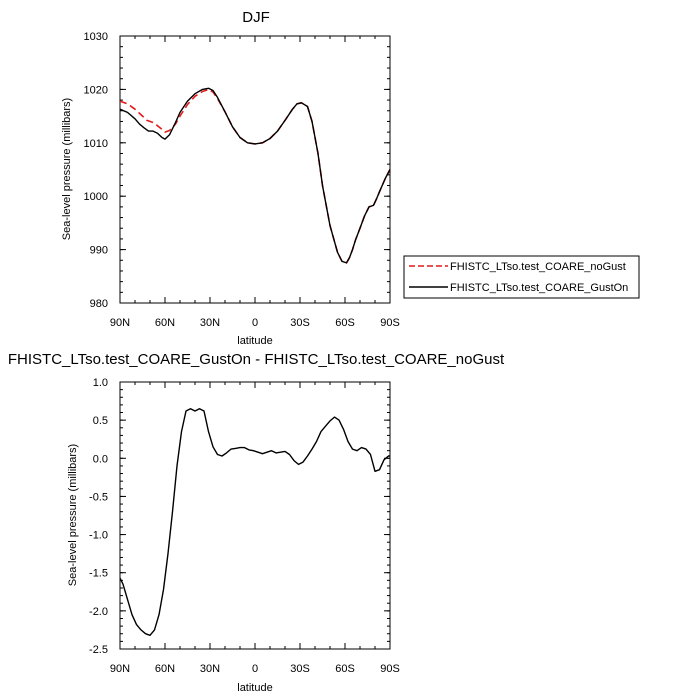  Describe the element at coordinates (255, 323) in the screenshot. I see `top-x-tick-label: 0` at that location.